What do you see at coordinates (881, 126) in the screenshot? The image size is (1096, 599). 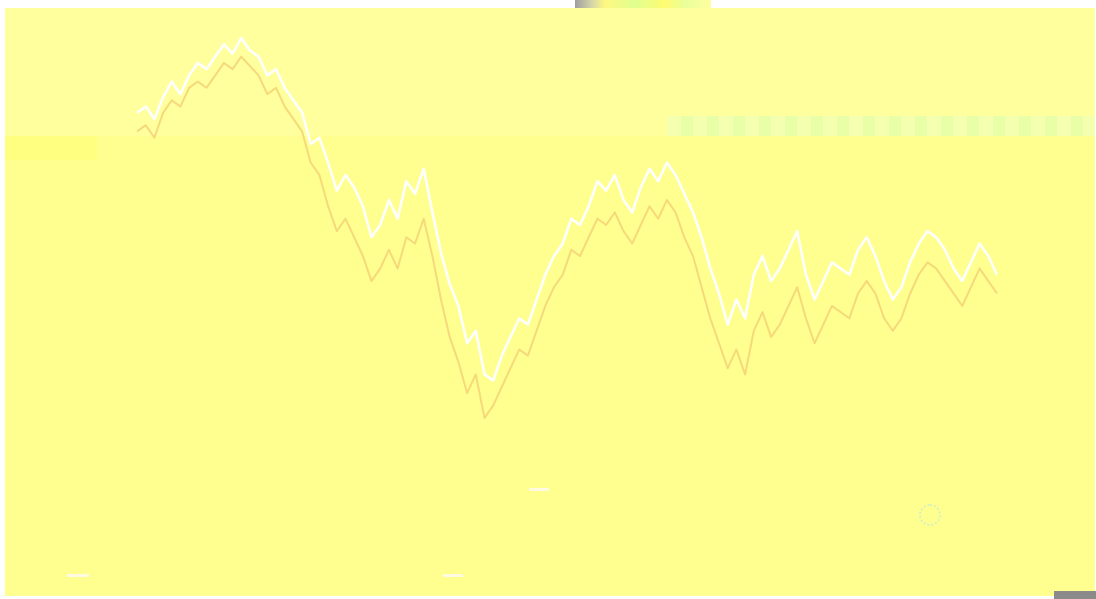 I see `band-right-segment` at bounding box center [881, 126].